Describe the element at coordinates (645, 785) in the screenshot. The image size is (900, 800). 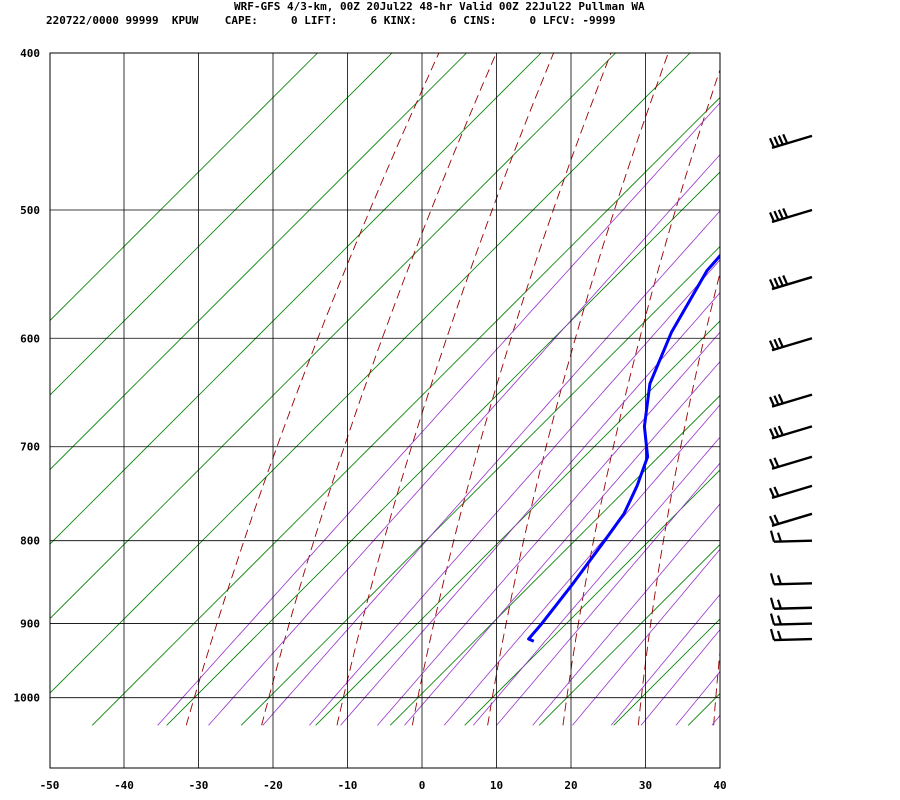
I see `x-tick-label: 30` at that location.